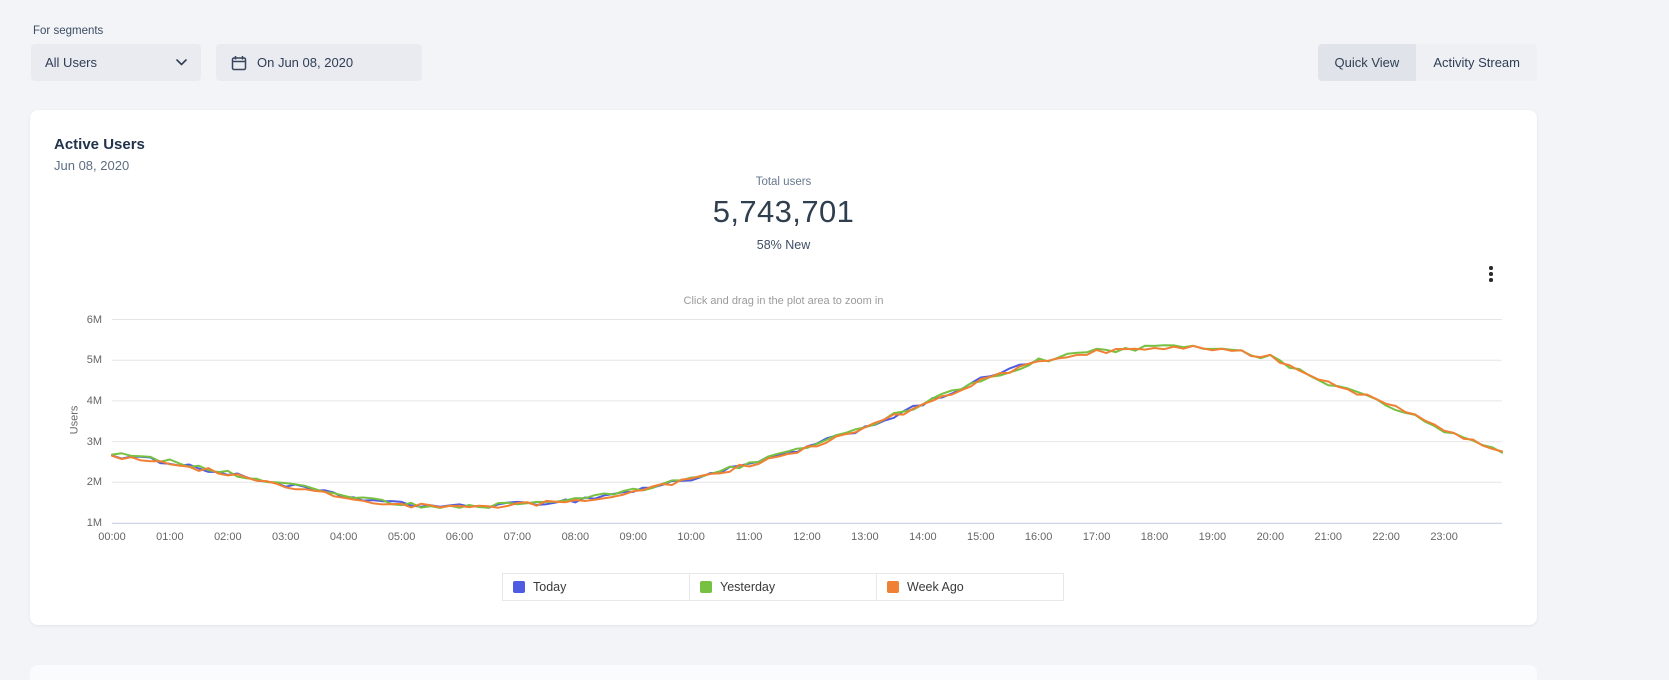 The image size is (1669, 680). I want to click on x-axis-tick: 10:00, so click(691, 537).